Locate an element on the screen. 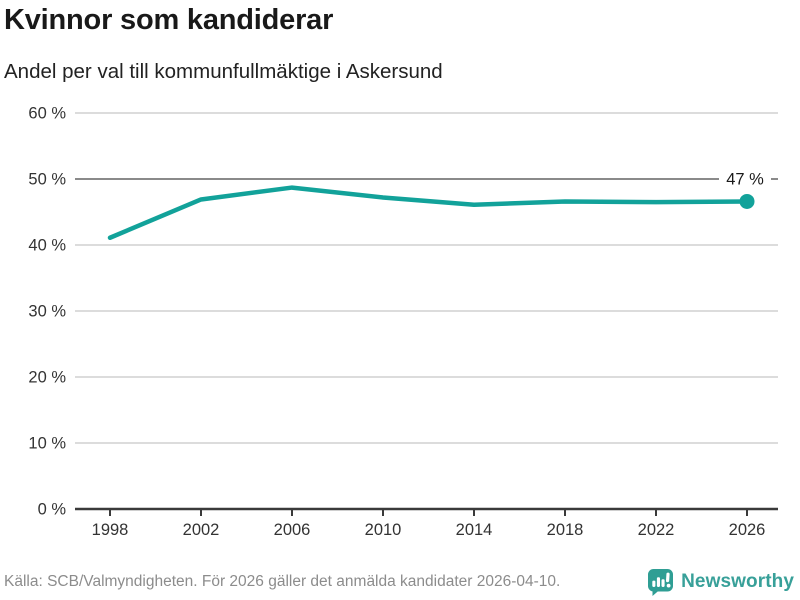 The height and width of the screenshot is (600, 800). y-tick-label: 10 % is located at coordinates (47, 444).